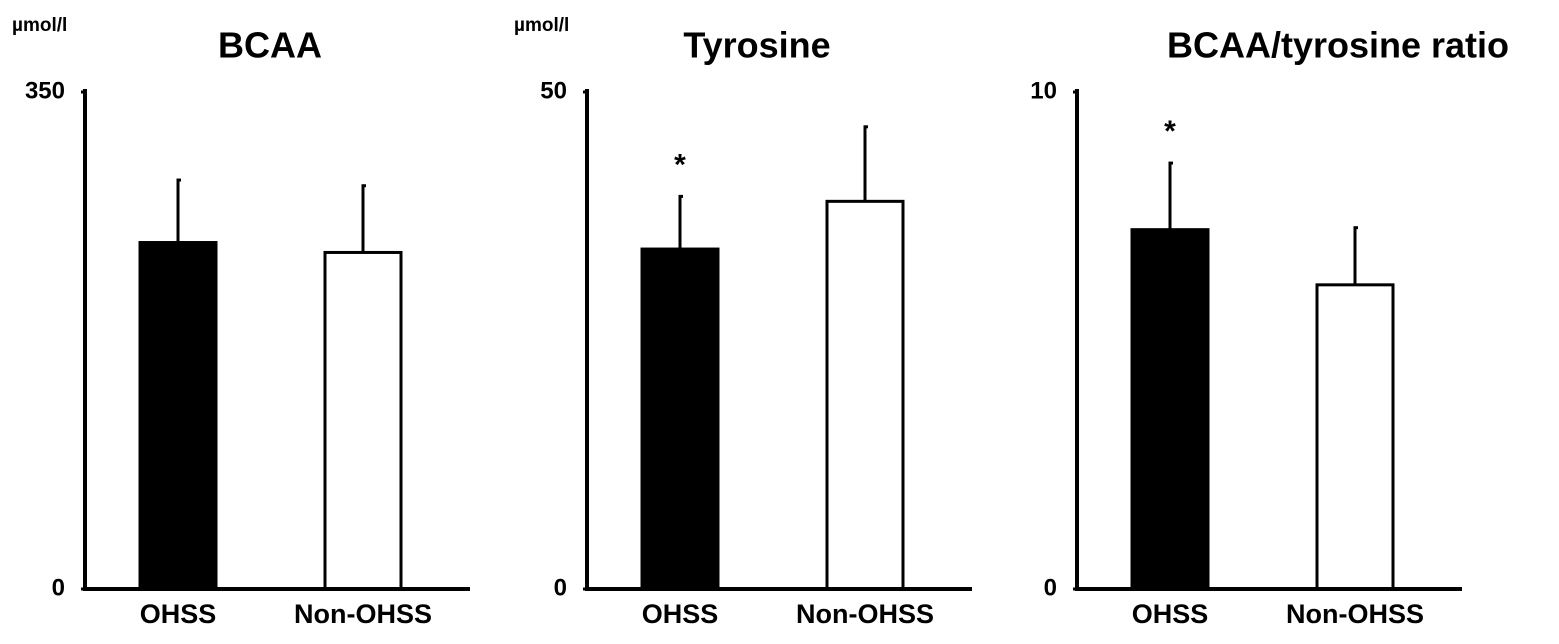 The width and height of the screenshot is (1559, 644). Describe the element at coordinates (1338, 45) in the screenshot. I see `chart-title: BCAA/tyrosine ratio` at that location.